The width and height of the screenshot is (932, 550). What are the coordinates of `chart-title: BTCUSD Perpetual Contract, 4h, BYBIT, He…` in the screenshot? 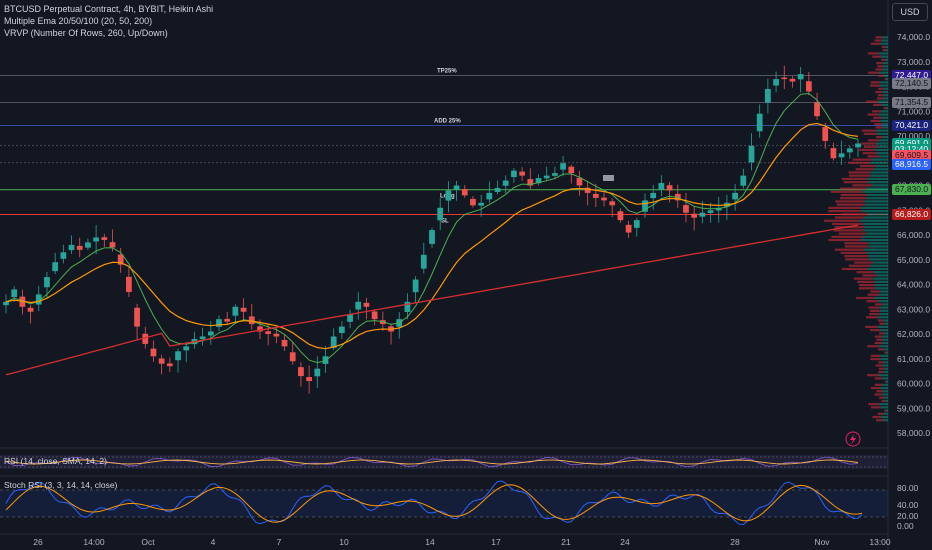 It's located at (109, 9).